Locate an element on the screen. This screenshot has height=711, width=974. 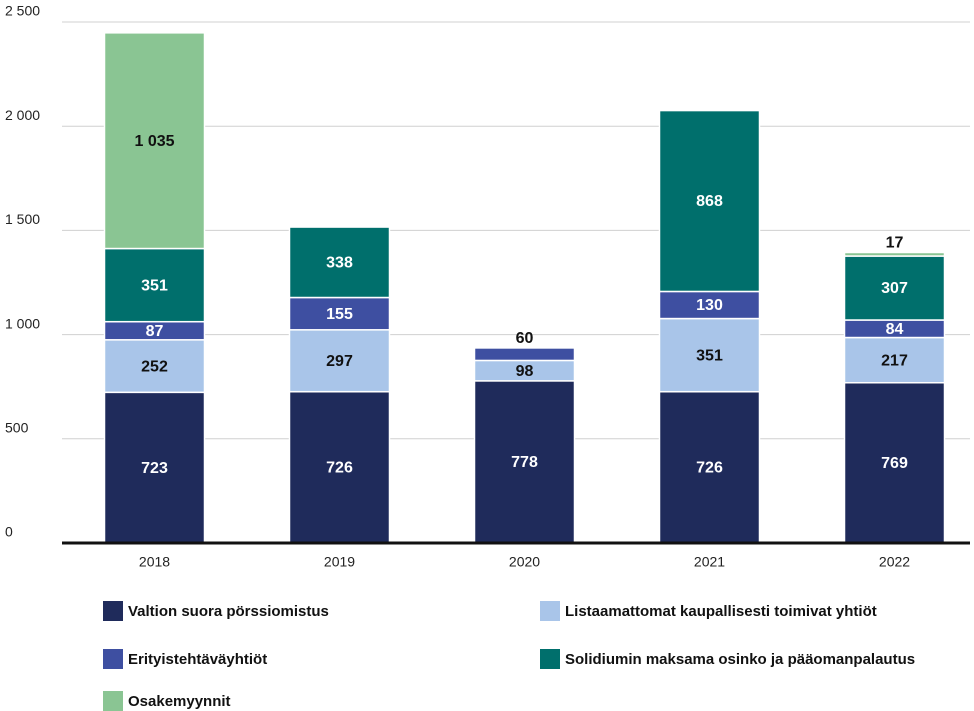
y-tick-label: 2 000 is located at coordinates (22, 115).